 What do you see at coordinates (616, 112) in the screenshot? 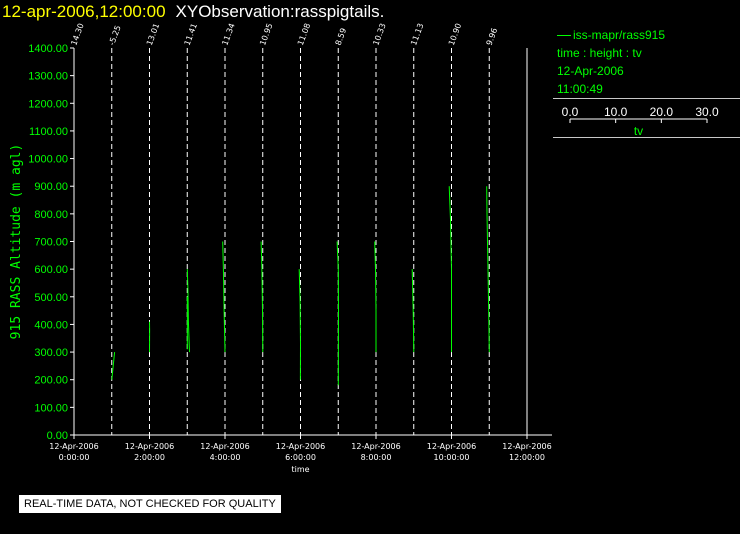
I see `legend-scale-tick-label: 10.0` at bounding box center [616, 112].